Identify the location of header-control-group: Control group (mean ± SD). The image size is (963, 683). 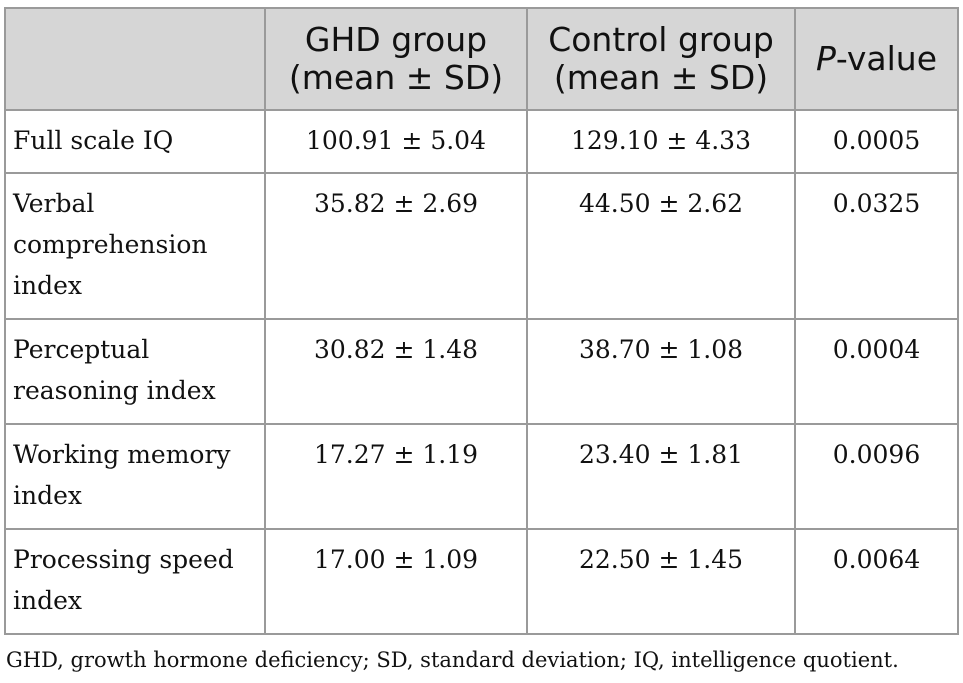
(661, 59).